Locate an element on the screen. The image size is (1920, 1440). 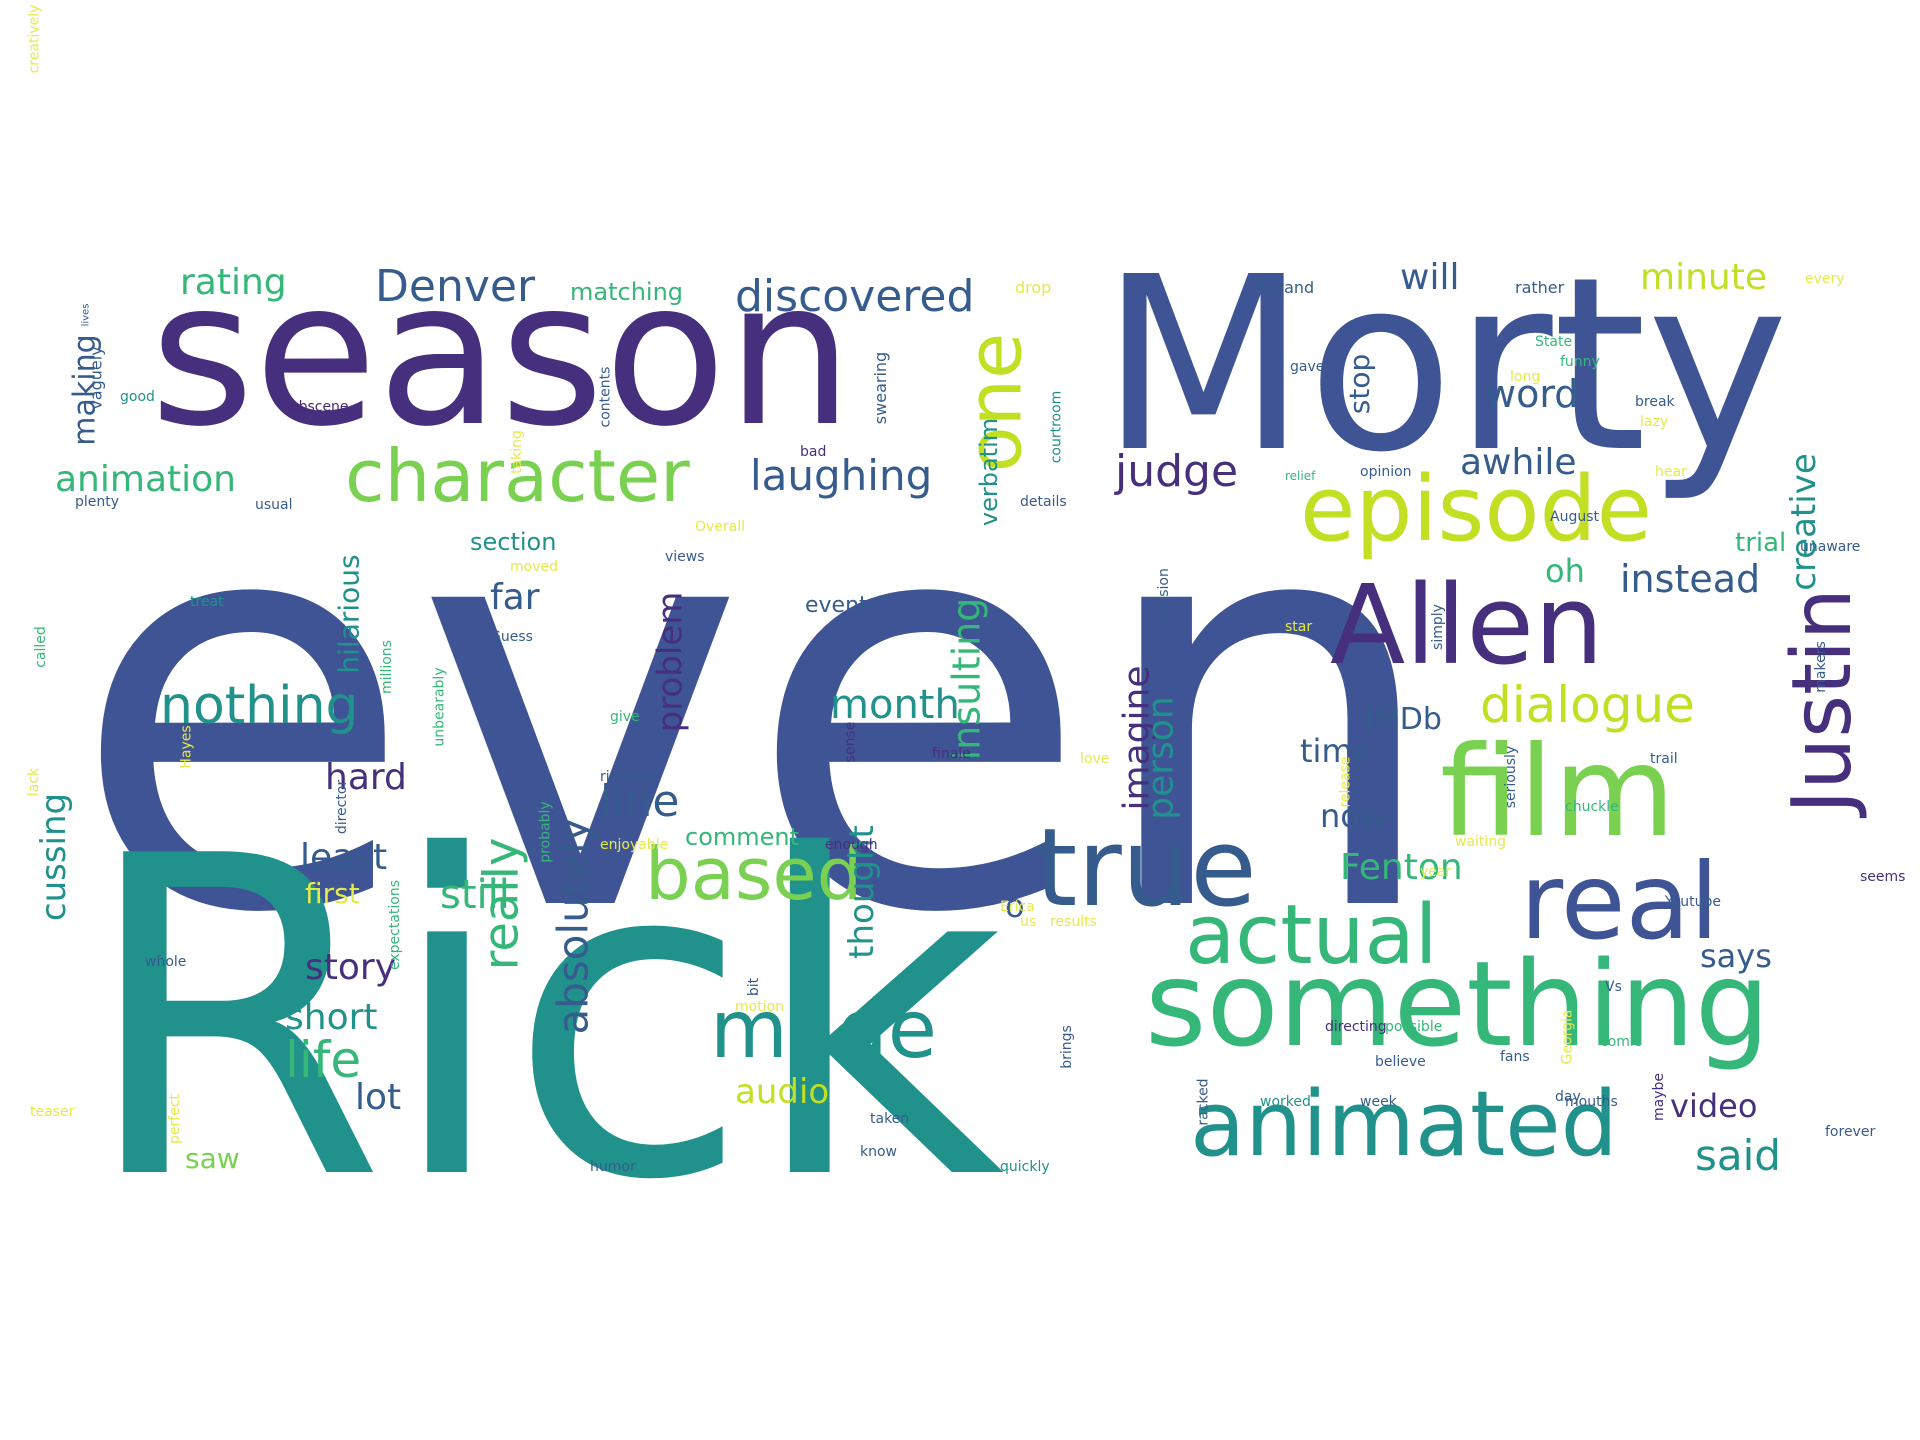
word-oh: oh is located at coordinates (1565, 571).